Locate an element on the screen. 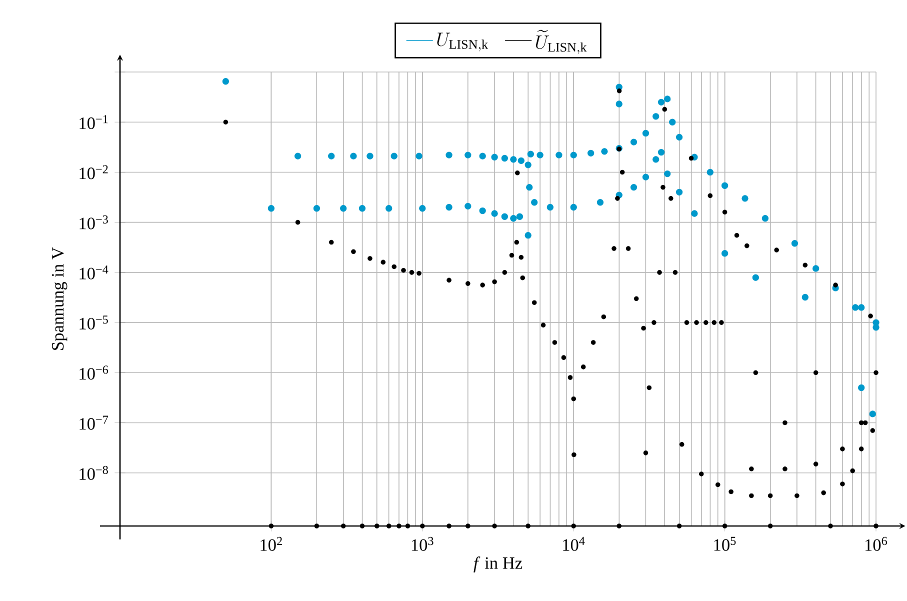 This screenshot has height=601, width=907. legend-label: $\widetilde{U}_{\mathrm{LISN,k}}$ is located at coordinates (561, 42).